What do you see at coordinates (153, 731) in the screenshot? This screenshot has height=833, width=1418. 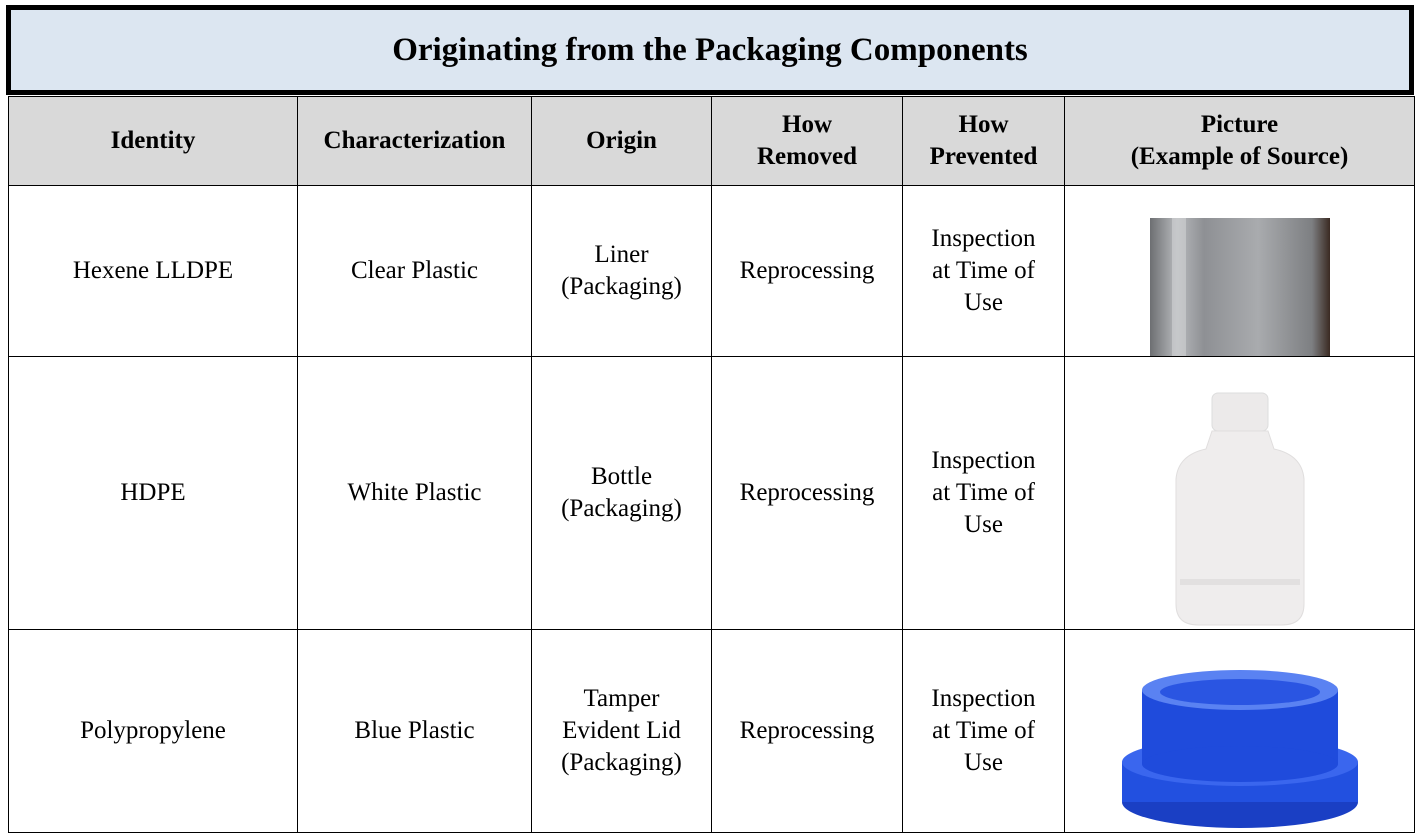 I see `cell: Polypropylene` at bounding box center [153, 731].